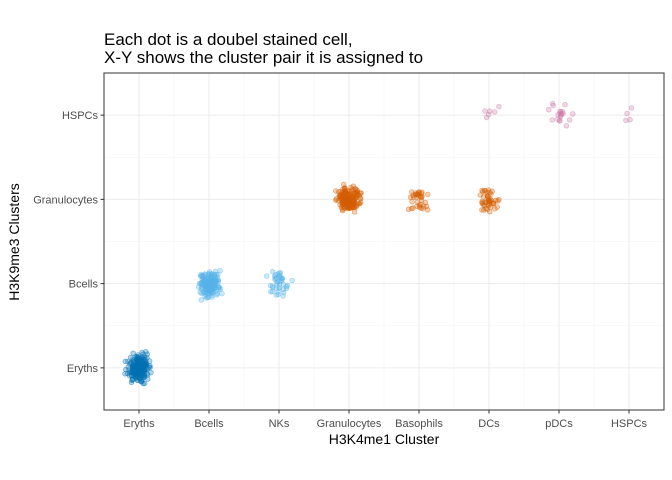  What do you see at coordinates (489, 424) in the screenshot?
I see `x-tick-label: DCs` at bounding box center [489, 424].